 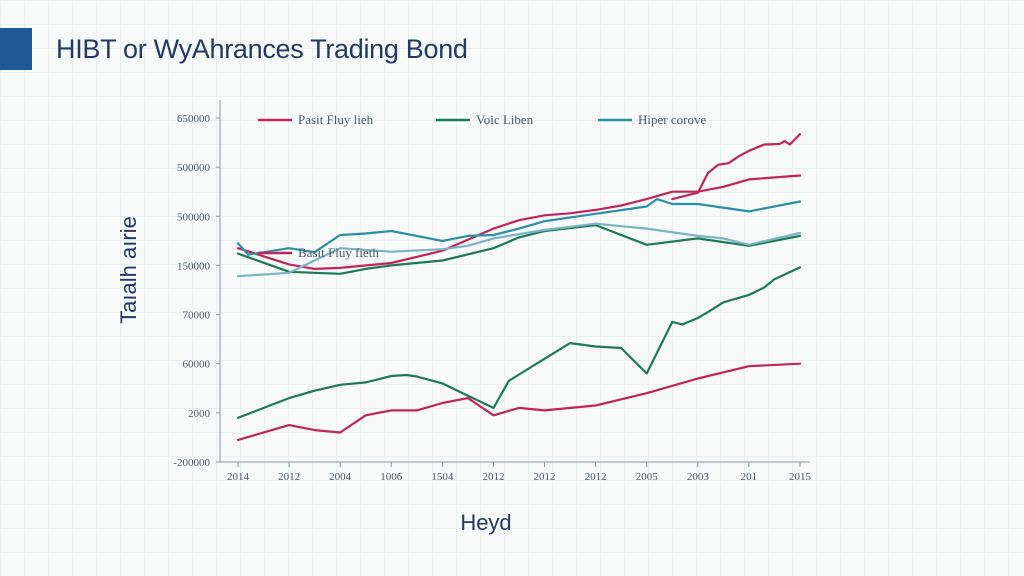 What do you see at coordinates (442, 477) in the screenshot?
I see `x-tick-label: 1504` at bounding box center [442, 477].